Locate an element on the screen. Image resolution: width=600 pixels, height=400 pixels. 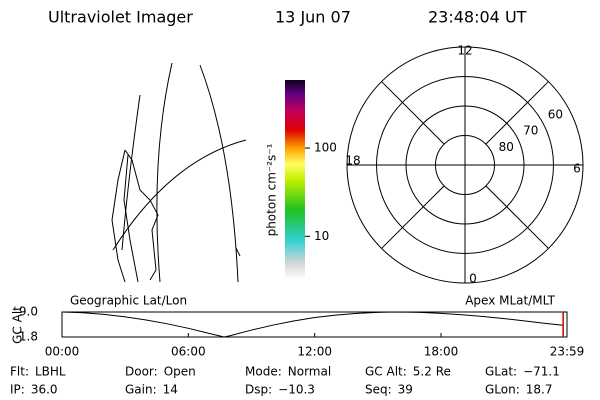
field-label: Door: is located at coordinates (141, 372).